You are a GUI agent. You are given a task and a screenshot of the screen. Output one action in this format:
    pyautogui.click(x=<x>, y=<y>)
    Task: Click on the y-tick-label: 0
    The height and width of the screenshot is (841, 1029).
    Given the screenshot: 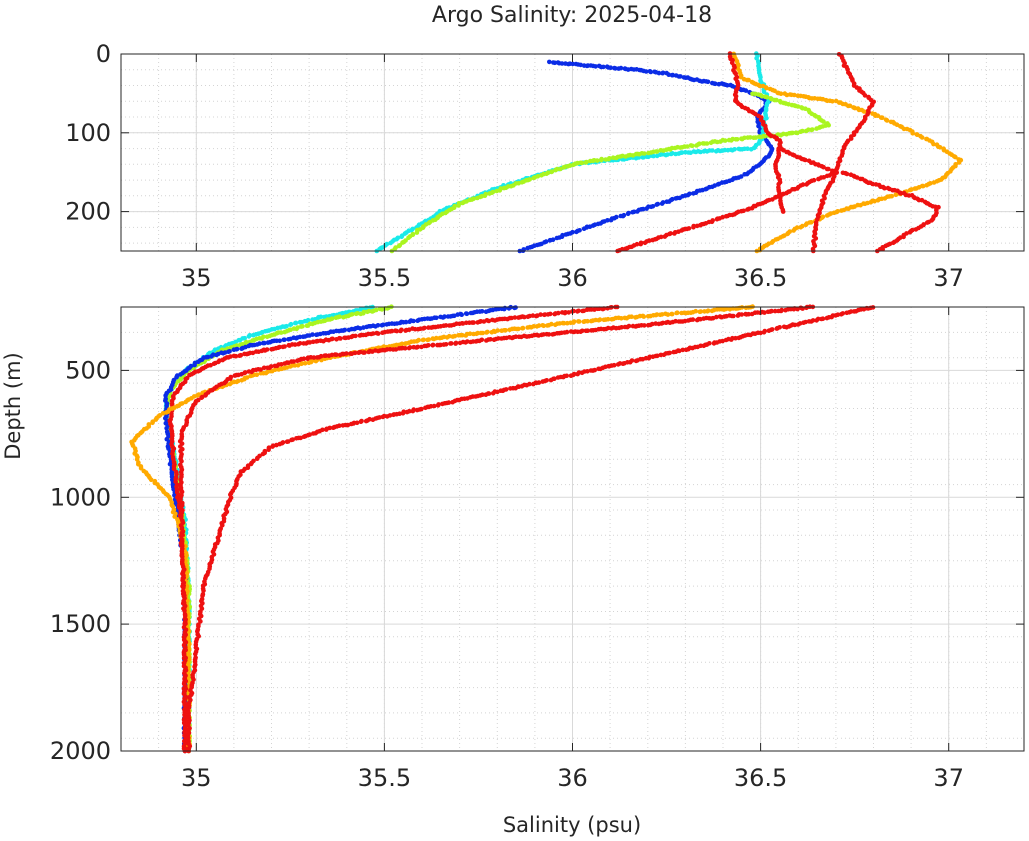 What is the action you would take?
    pyautogui.click(x=103, y=54)
    